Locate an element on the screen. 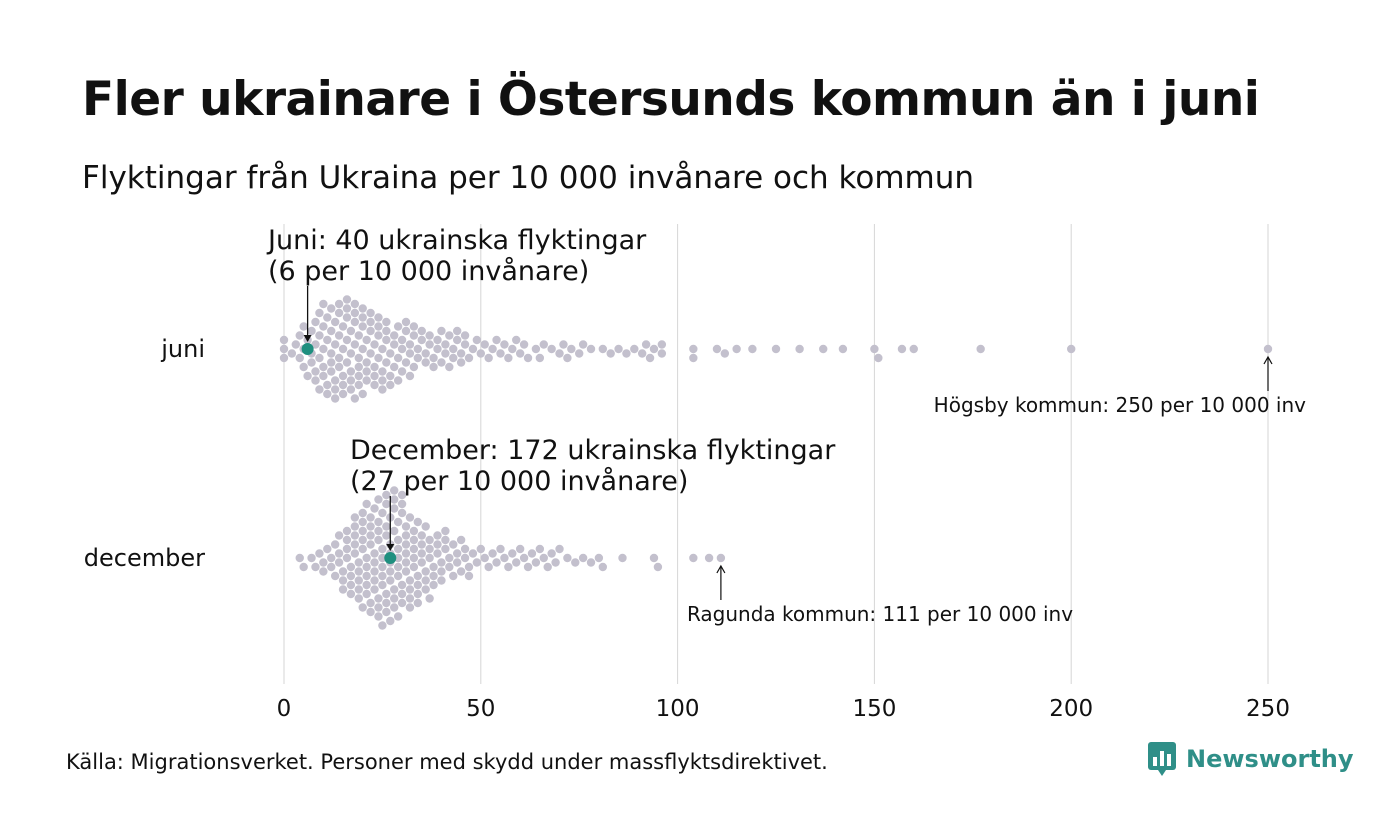  highlight-point is located at coordinates (307, 349).